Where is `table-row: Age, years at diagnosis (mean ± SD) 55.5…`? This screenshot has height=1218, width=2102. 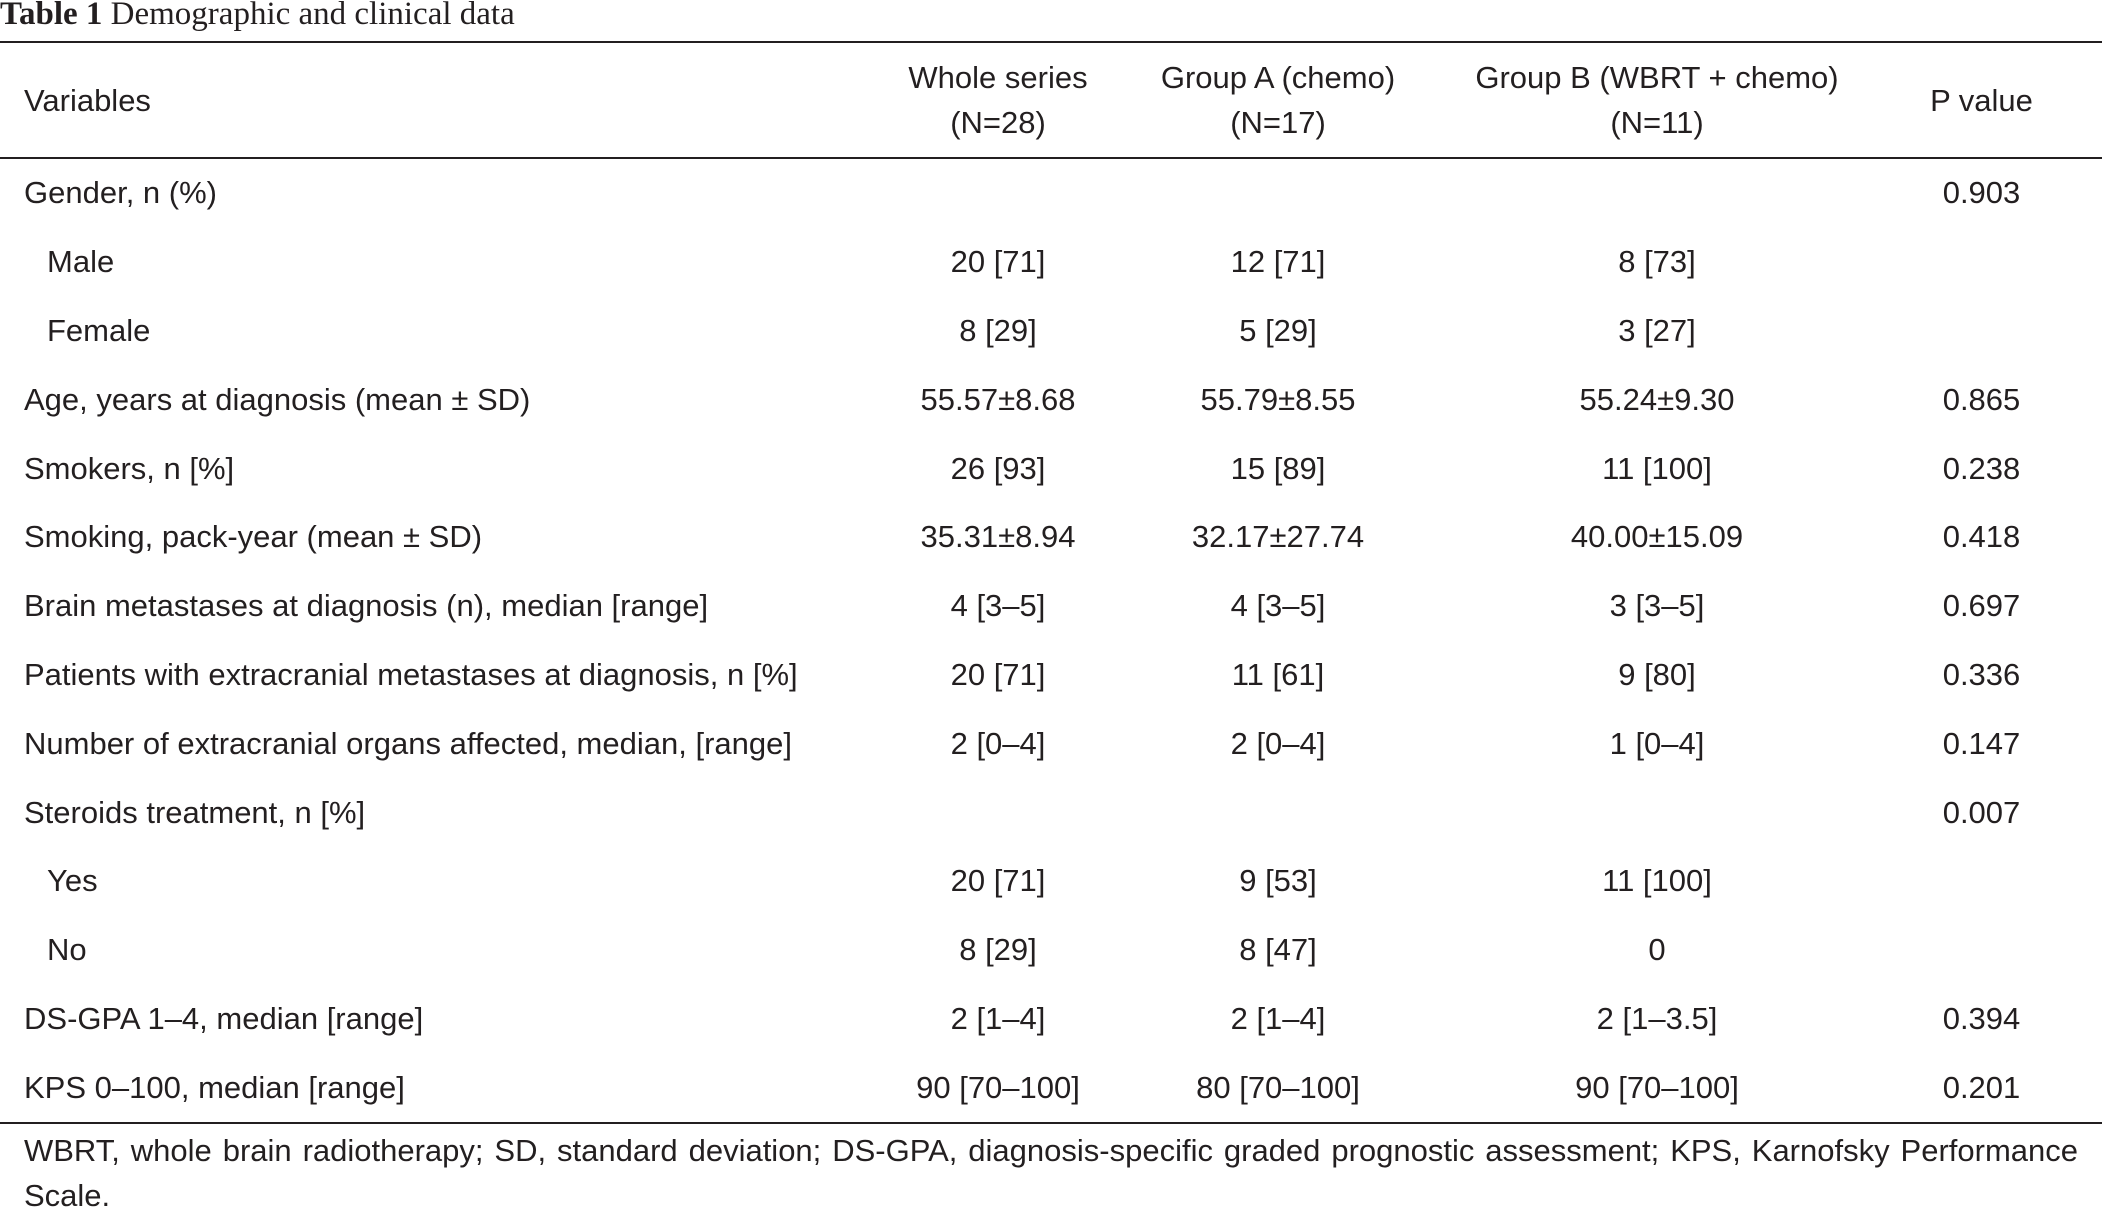
table-row: Age, years at diagnosis (mean ± SD) 55.5… is located at coordinates (1051, 399).